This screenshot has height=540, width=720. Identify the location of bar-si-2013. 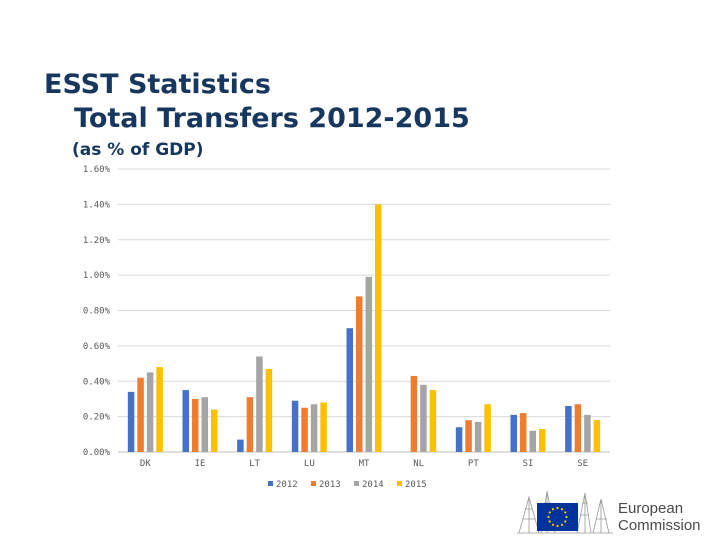
(523, 432).